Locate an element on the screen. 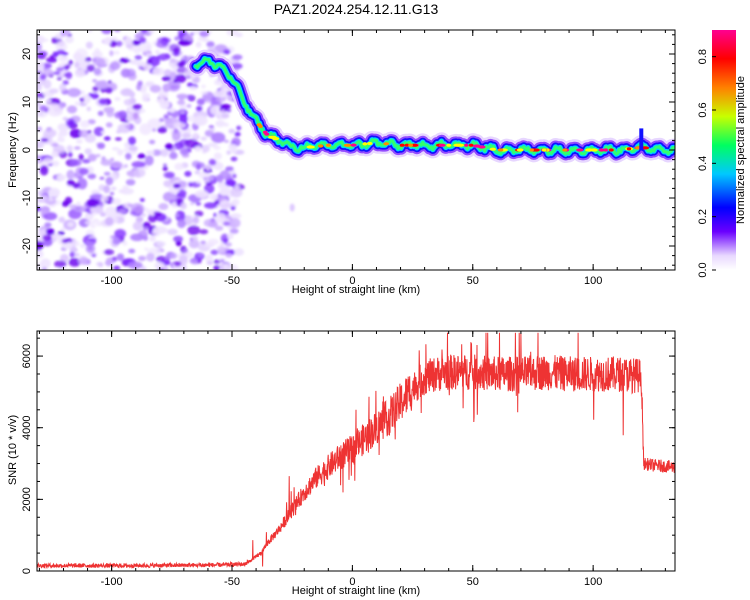 The image size is (750, 600). spectrogram-x-tick-label: 100 is located at coordinates (593, 281).